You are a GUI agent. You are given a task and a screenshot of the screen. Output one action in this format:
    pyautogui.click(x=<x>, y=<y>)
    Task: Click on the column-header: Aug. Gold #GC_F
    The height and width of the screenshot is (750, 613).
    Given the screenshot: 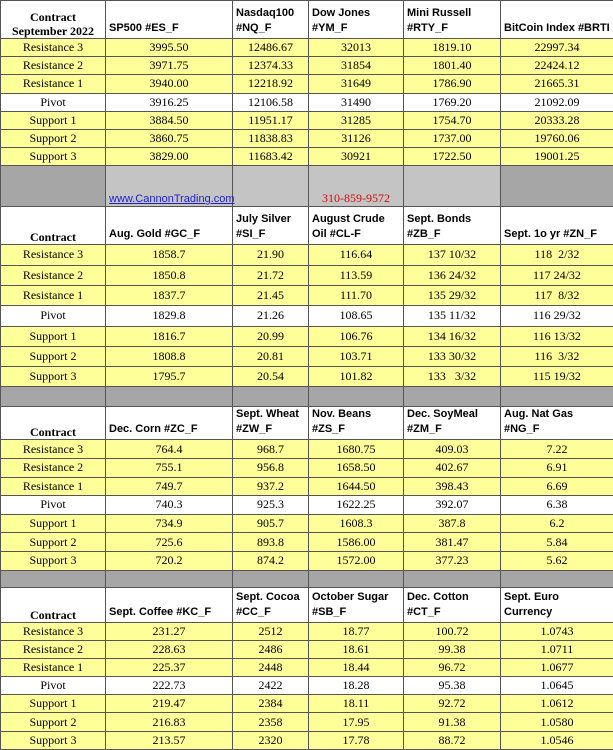 What is the action you would take?
    pyautogui.click(x=169, y=226)
    